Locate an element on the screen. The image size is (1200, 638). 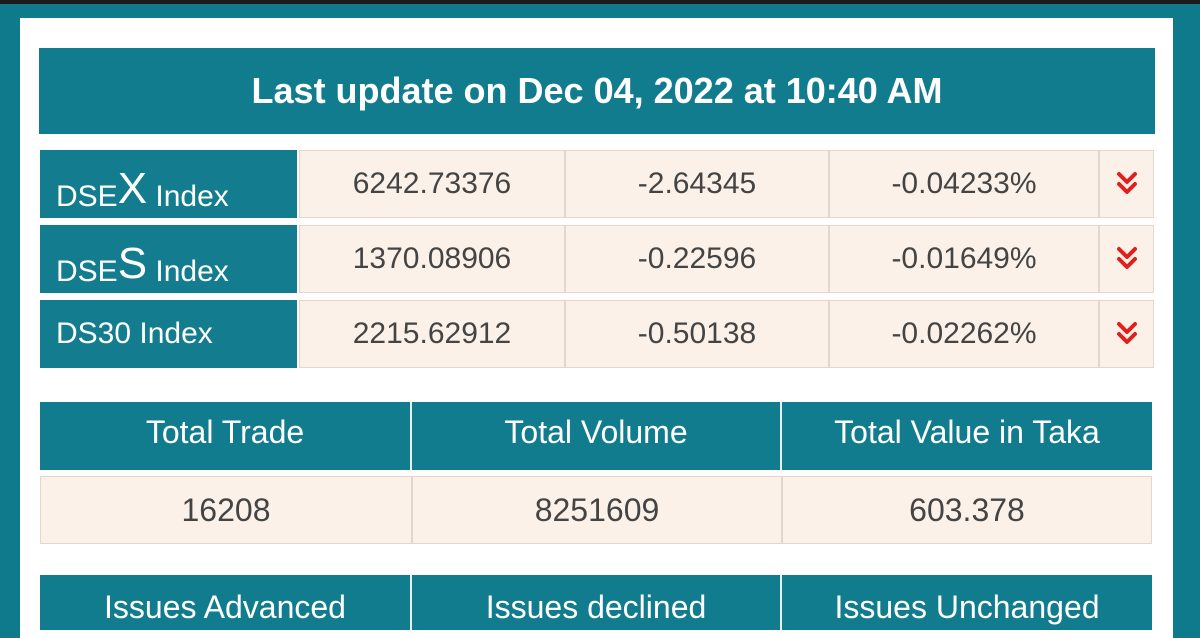
total-trade-value: 16208 is located at coordinates (226, 510).